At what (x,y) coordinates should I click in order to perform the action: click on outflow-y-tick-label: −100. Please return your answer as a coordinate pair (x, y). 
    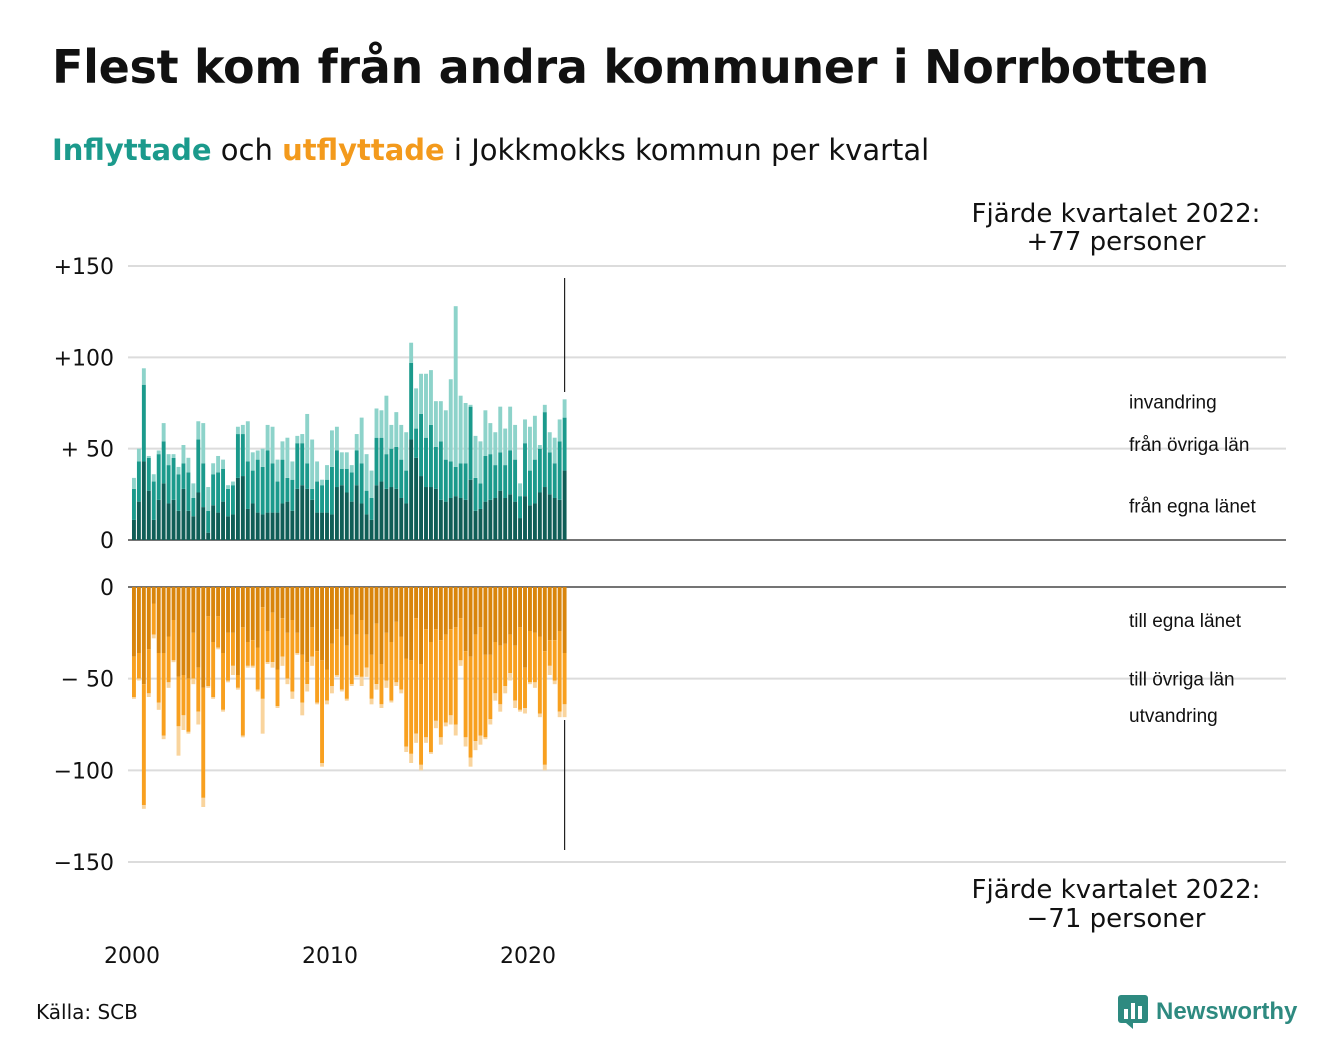
    Looking at the image, I should click on (84, 771).